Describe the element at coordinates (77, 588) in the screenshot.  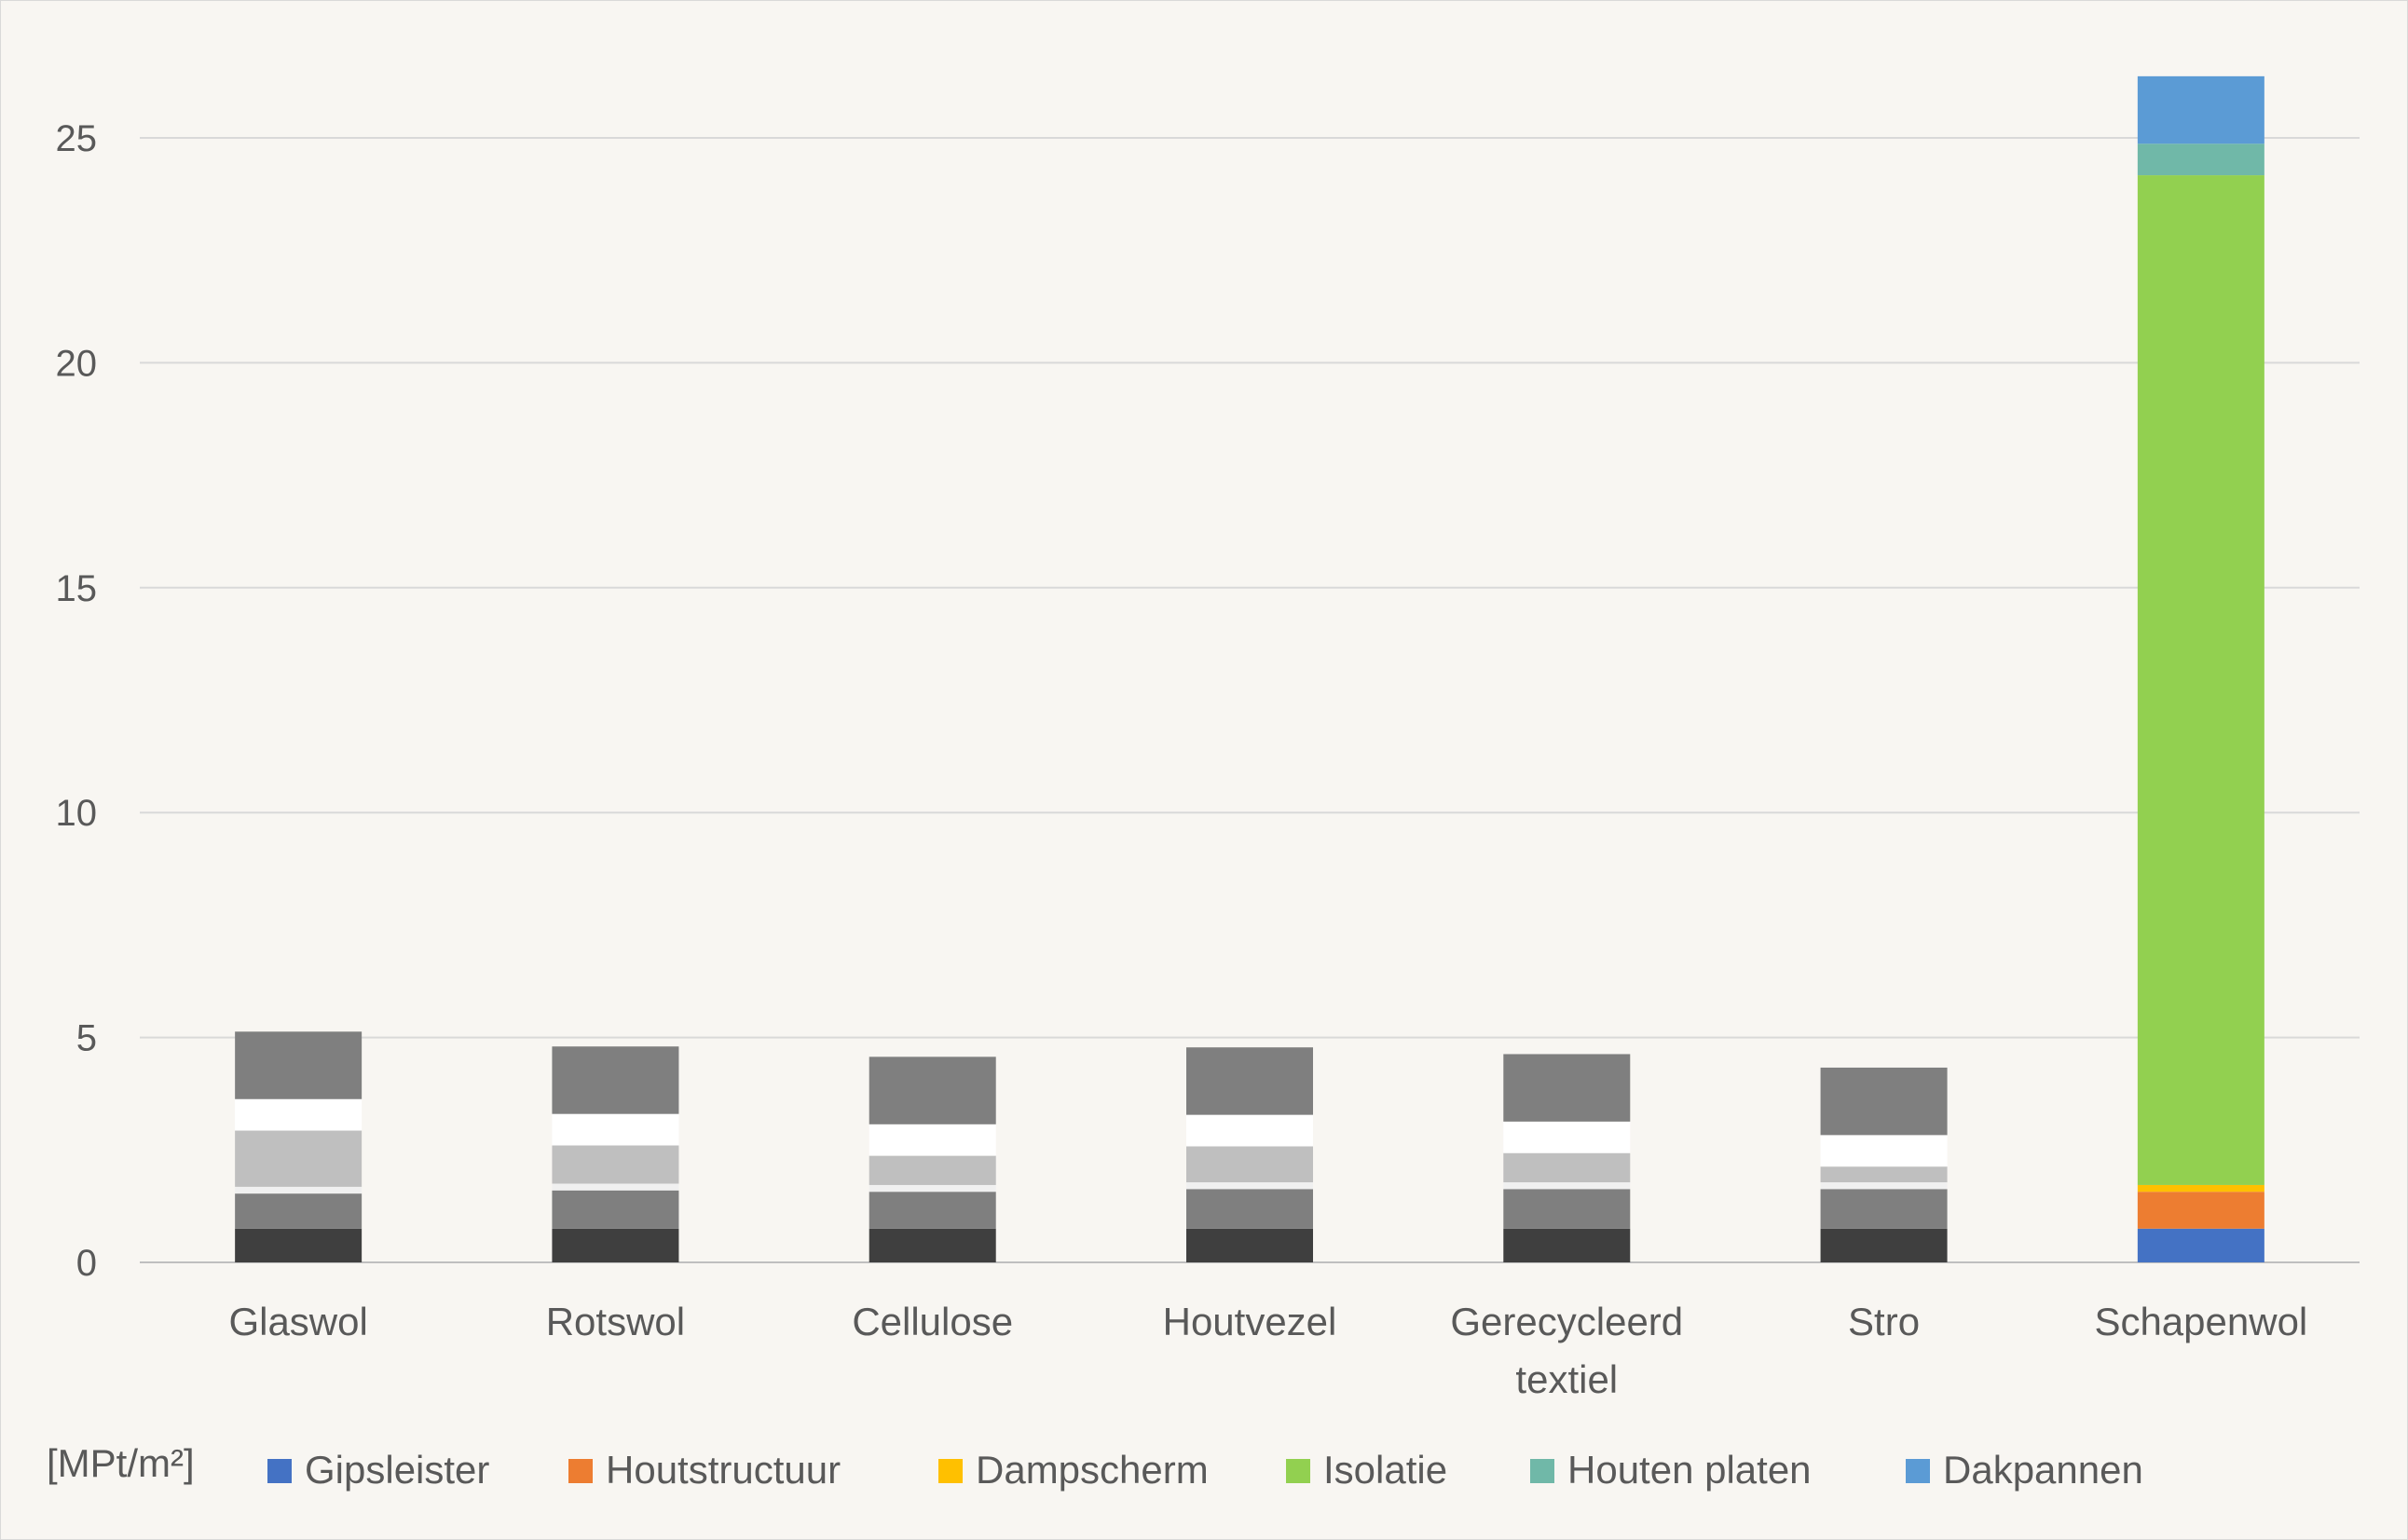
I see `y-tick-label: 15` at that location.